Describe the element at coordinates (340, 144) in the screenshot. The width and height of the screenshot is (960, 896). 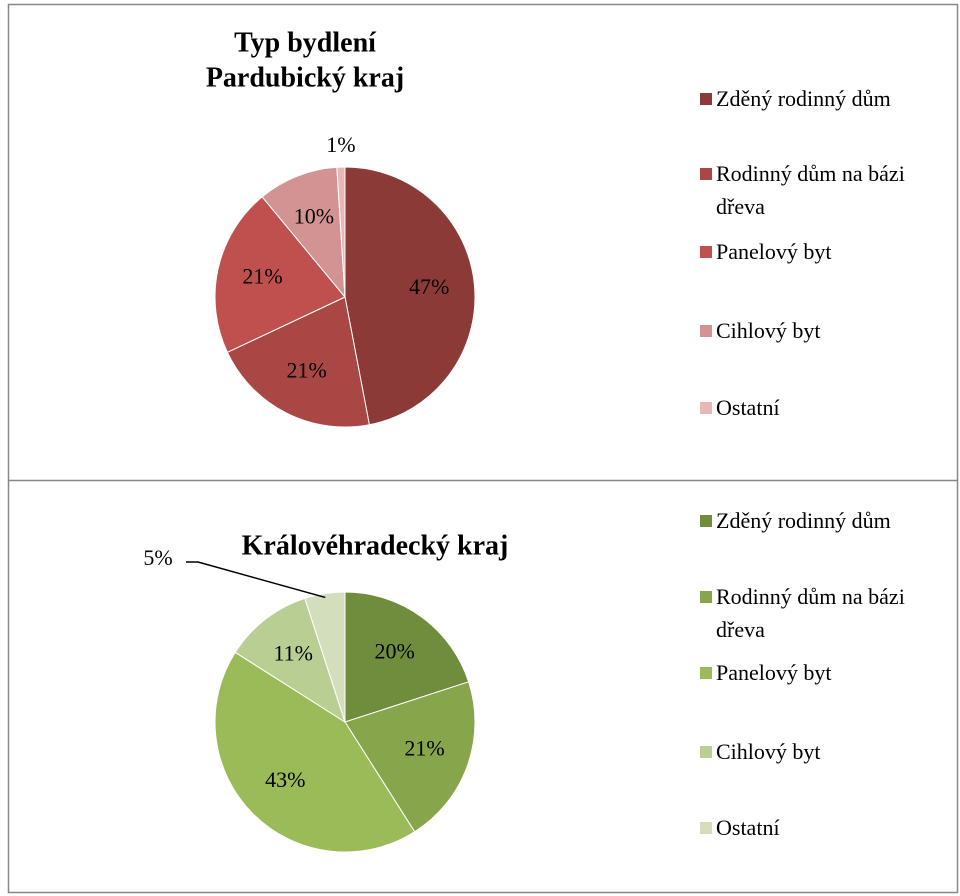
I see `data-label: 1%` at that location.